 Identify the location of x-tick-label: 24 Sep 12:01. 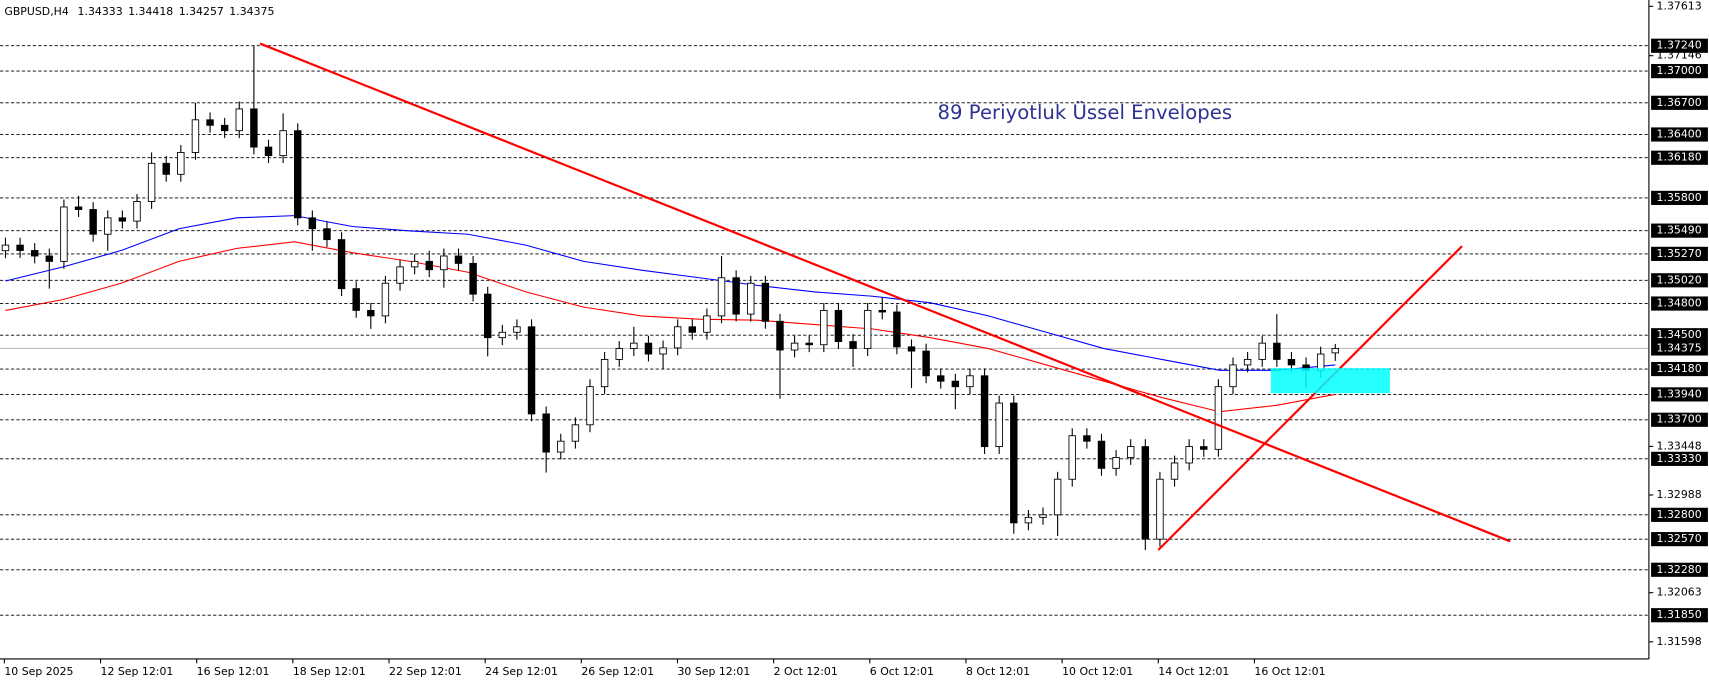
(521, 671).